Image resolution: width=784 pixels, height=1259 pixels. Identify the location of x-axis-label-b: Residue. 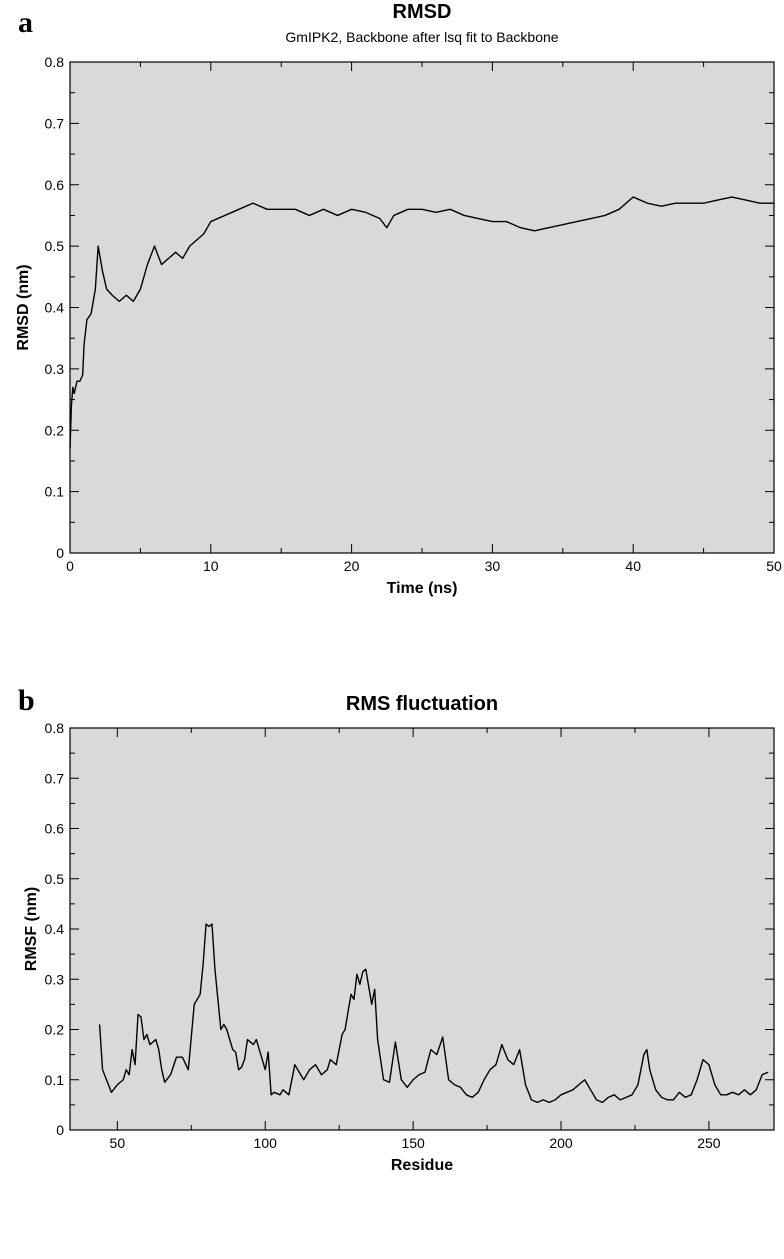
(422, 1165).